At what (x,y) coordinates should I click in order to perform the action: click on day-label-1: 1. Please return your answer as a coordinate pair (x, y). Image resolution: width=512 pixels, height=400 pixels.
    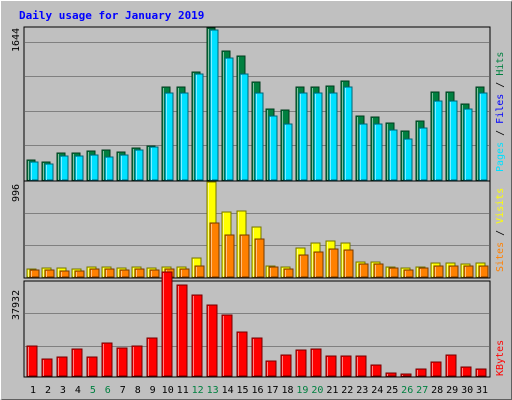
    Looking at the image, I should click on (33, 390).